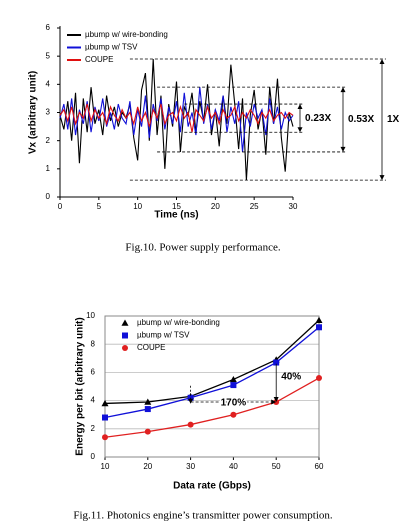  What do you see at coordinates (291, 377) in the screenshot?
I see `annotation-label: 40%` at bounding box center [291, 377].